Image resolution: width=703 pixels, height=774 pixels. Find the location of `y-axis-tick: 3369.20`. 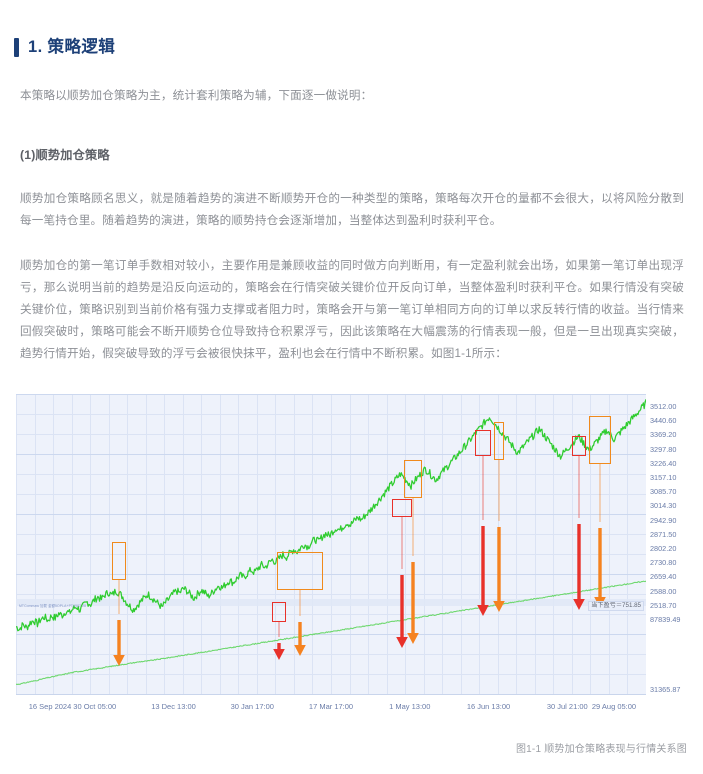

y-axis-tick: 3369.20 is located at coordinates (663, 435).